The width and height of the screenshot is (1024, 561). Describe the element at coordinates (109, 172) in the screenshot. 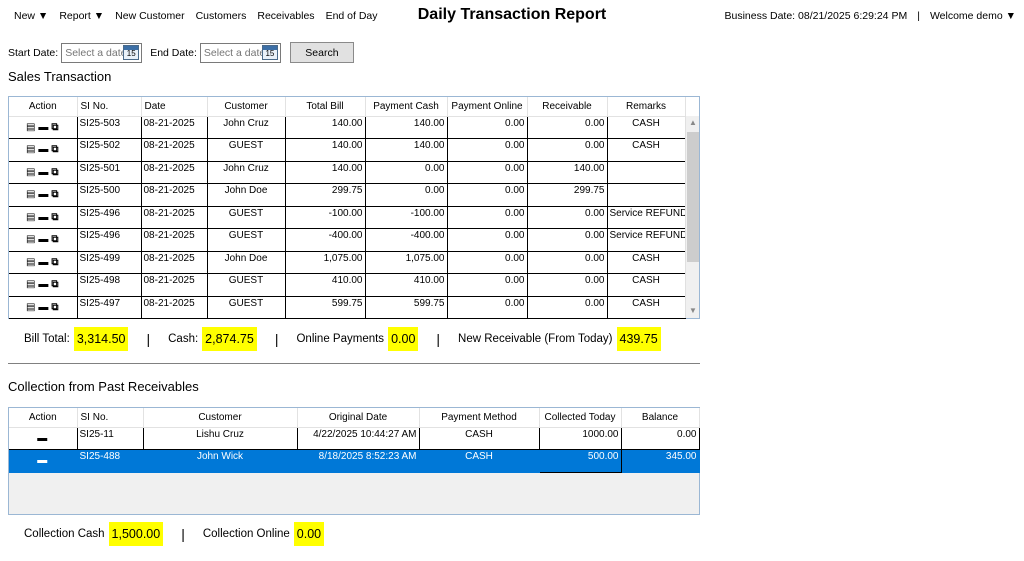

I see `cell-si-no: SI25-501` at that location.